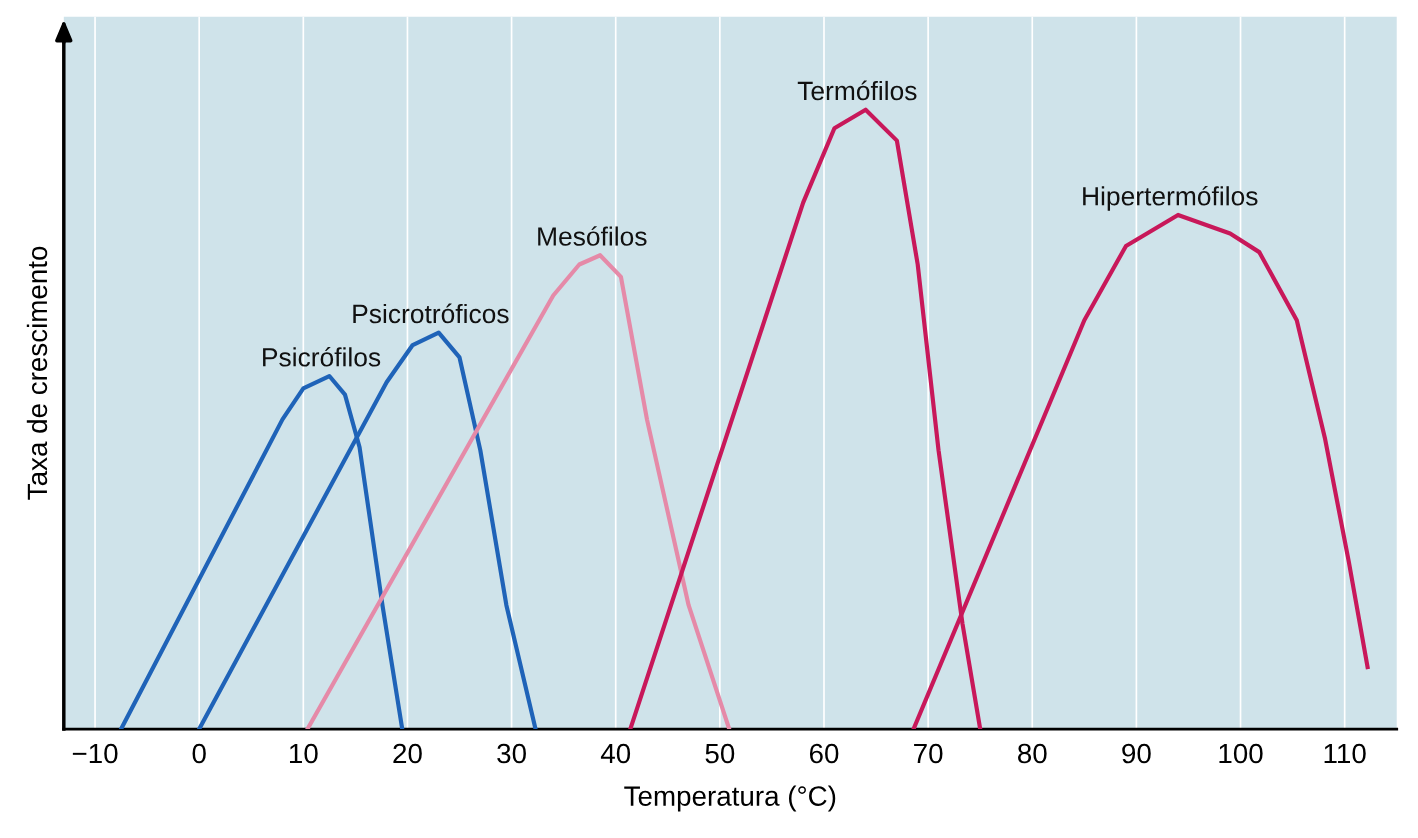  I want to click on x-tick-label: 70, so click(928, 753).